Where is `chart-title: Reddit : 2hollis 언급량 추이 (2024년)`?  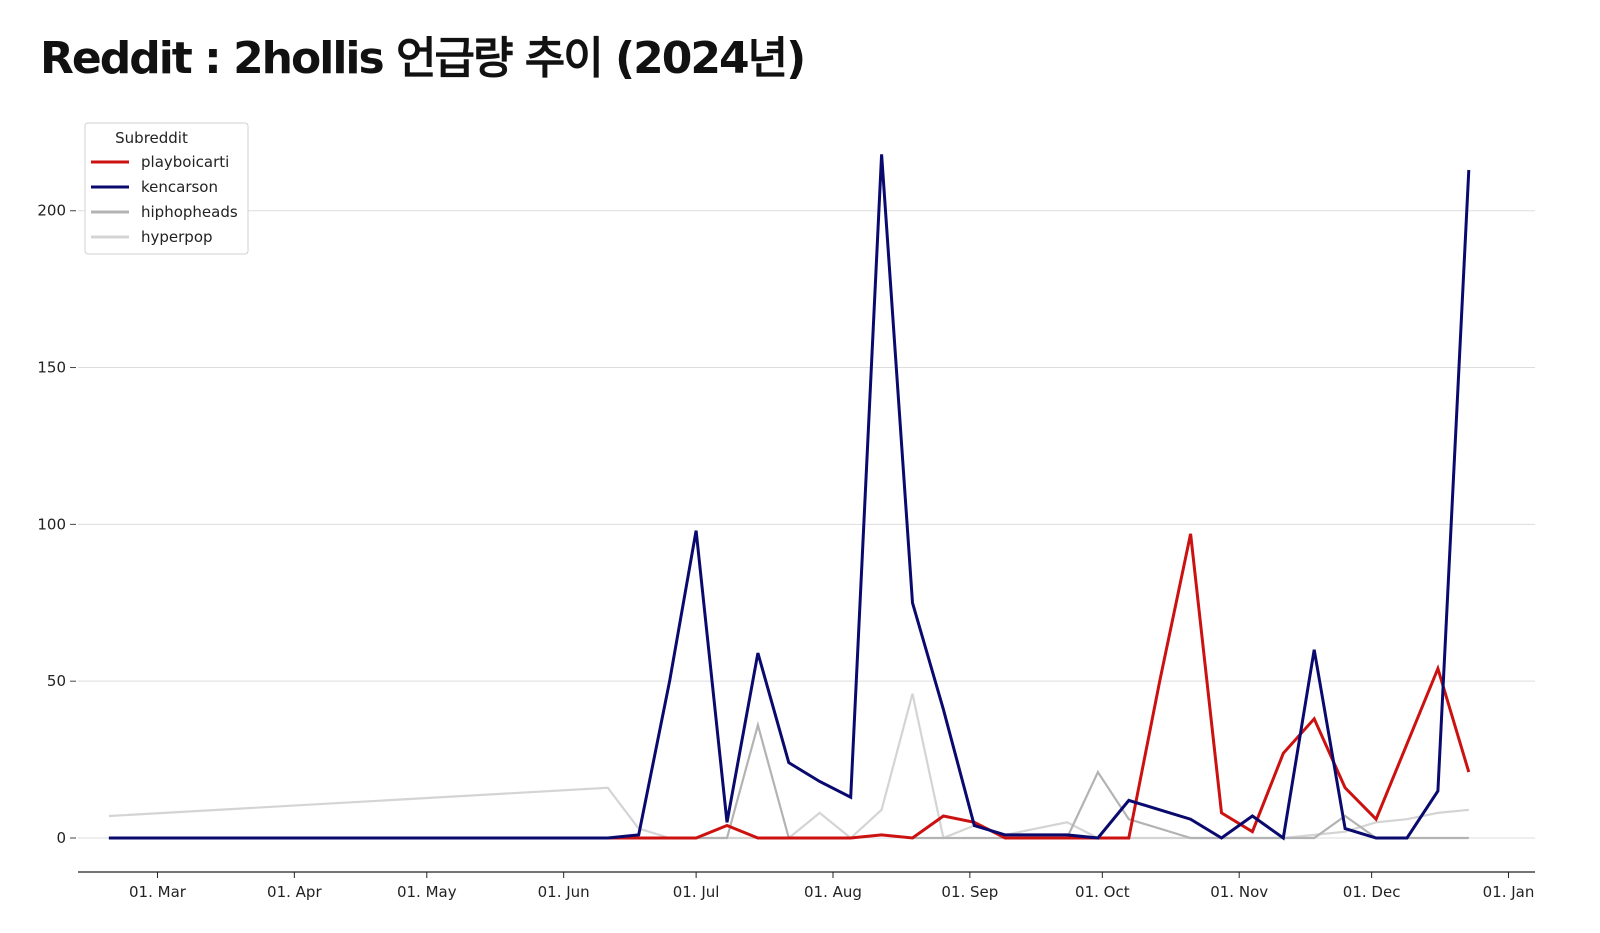
chart-title: Reddit : 2hollis 언급량 추이 (2024년) is located at coordinates (423, 58).